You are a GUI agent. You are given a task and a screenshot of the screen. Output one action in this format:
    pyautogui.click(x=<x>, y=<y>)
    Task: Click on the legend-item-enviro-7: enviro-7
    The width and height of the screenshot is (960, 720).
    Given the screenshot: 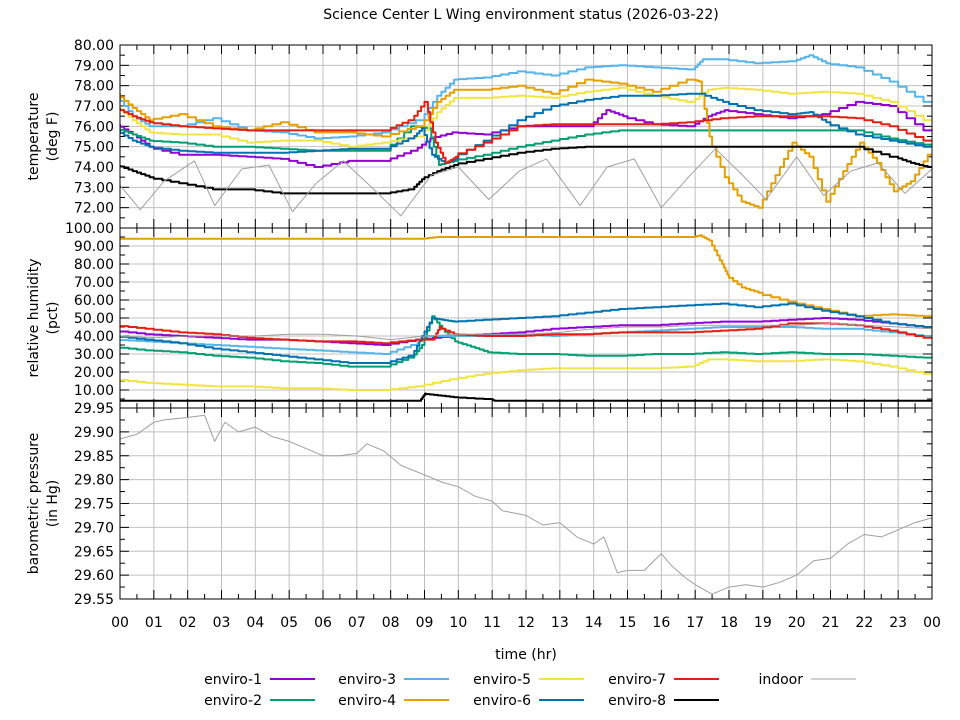 What is the action you would take?
    pyautogui.click(x=663, y=680)
    